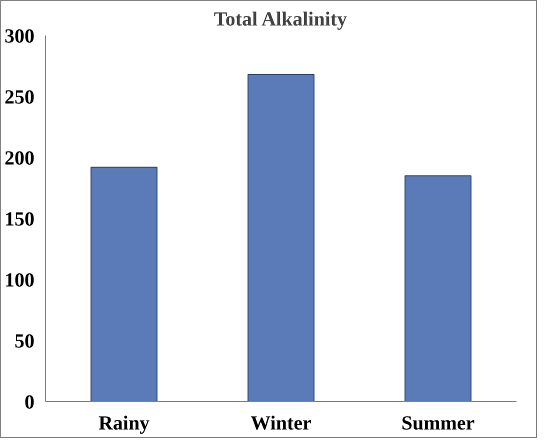 The image size is (545, 446). I want to click on y-tick-label: 50, so click(24, 341).